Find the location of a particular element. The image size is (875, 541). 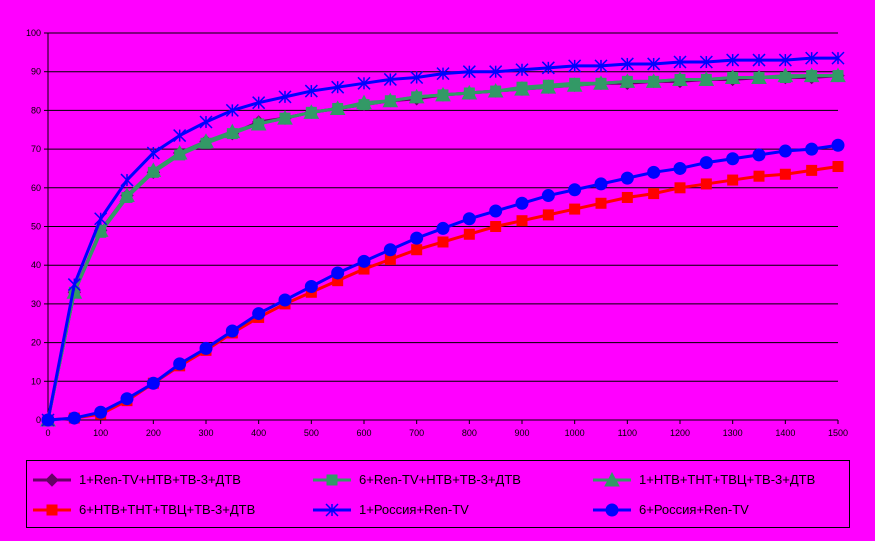

legend-label-4: 6+НТВ+ТНТ+ТВЦ+ТВ-3+ДТВ is located at coordinates (167, 509).